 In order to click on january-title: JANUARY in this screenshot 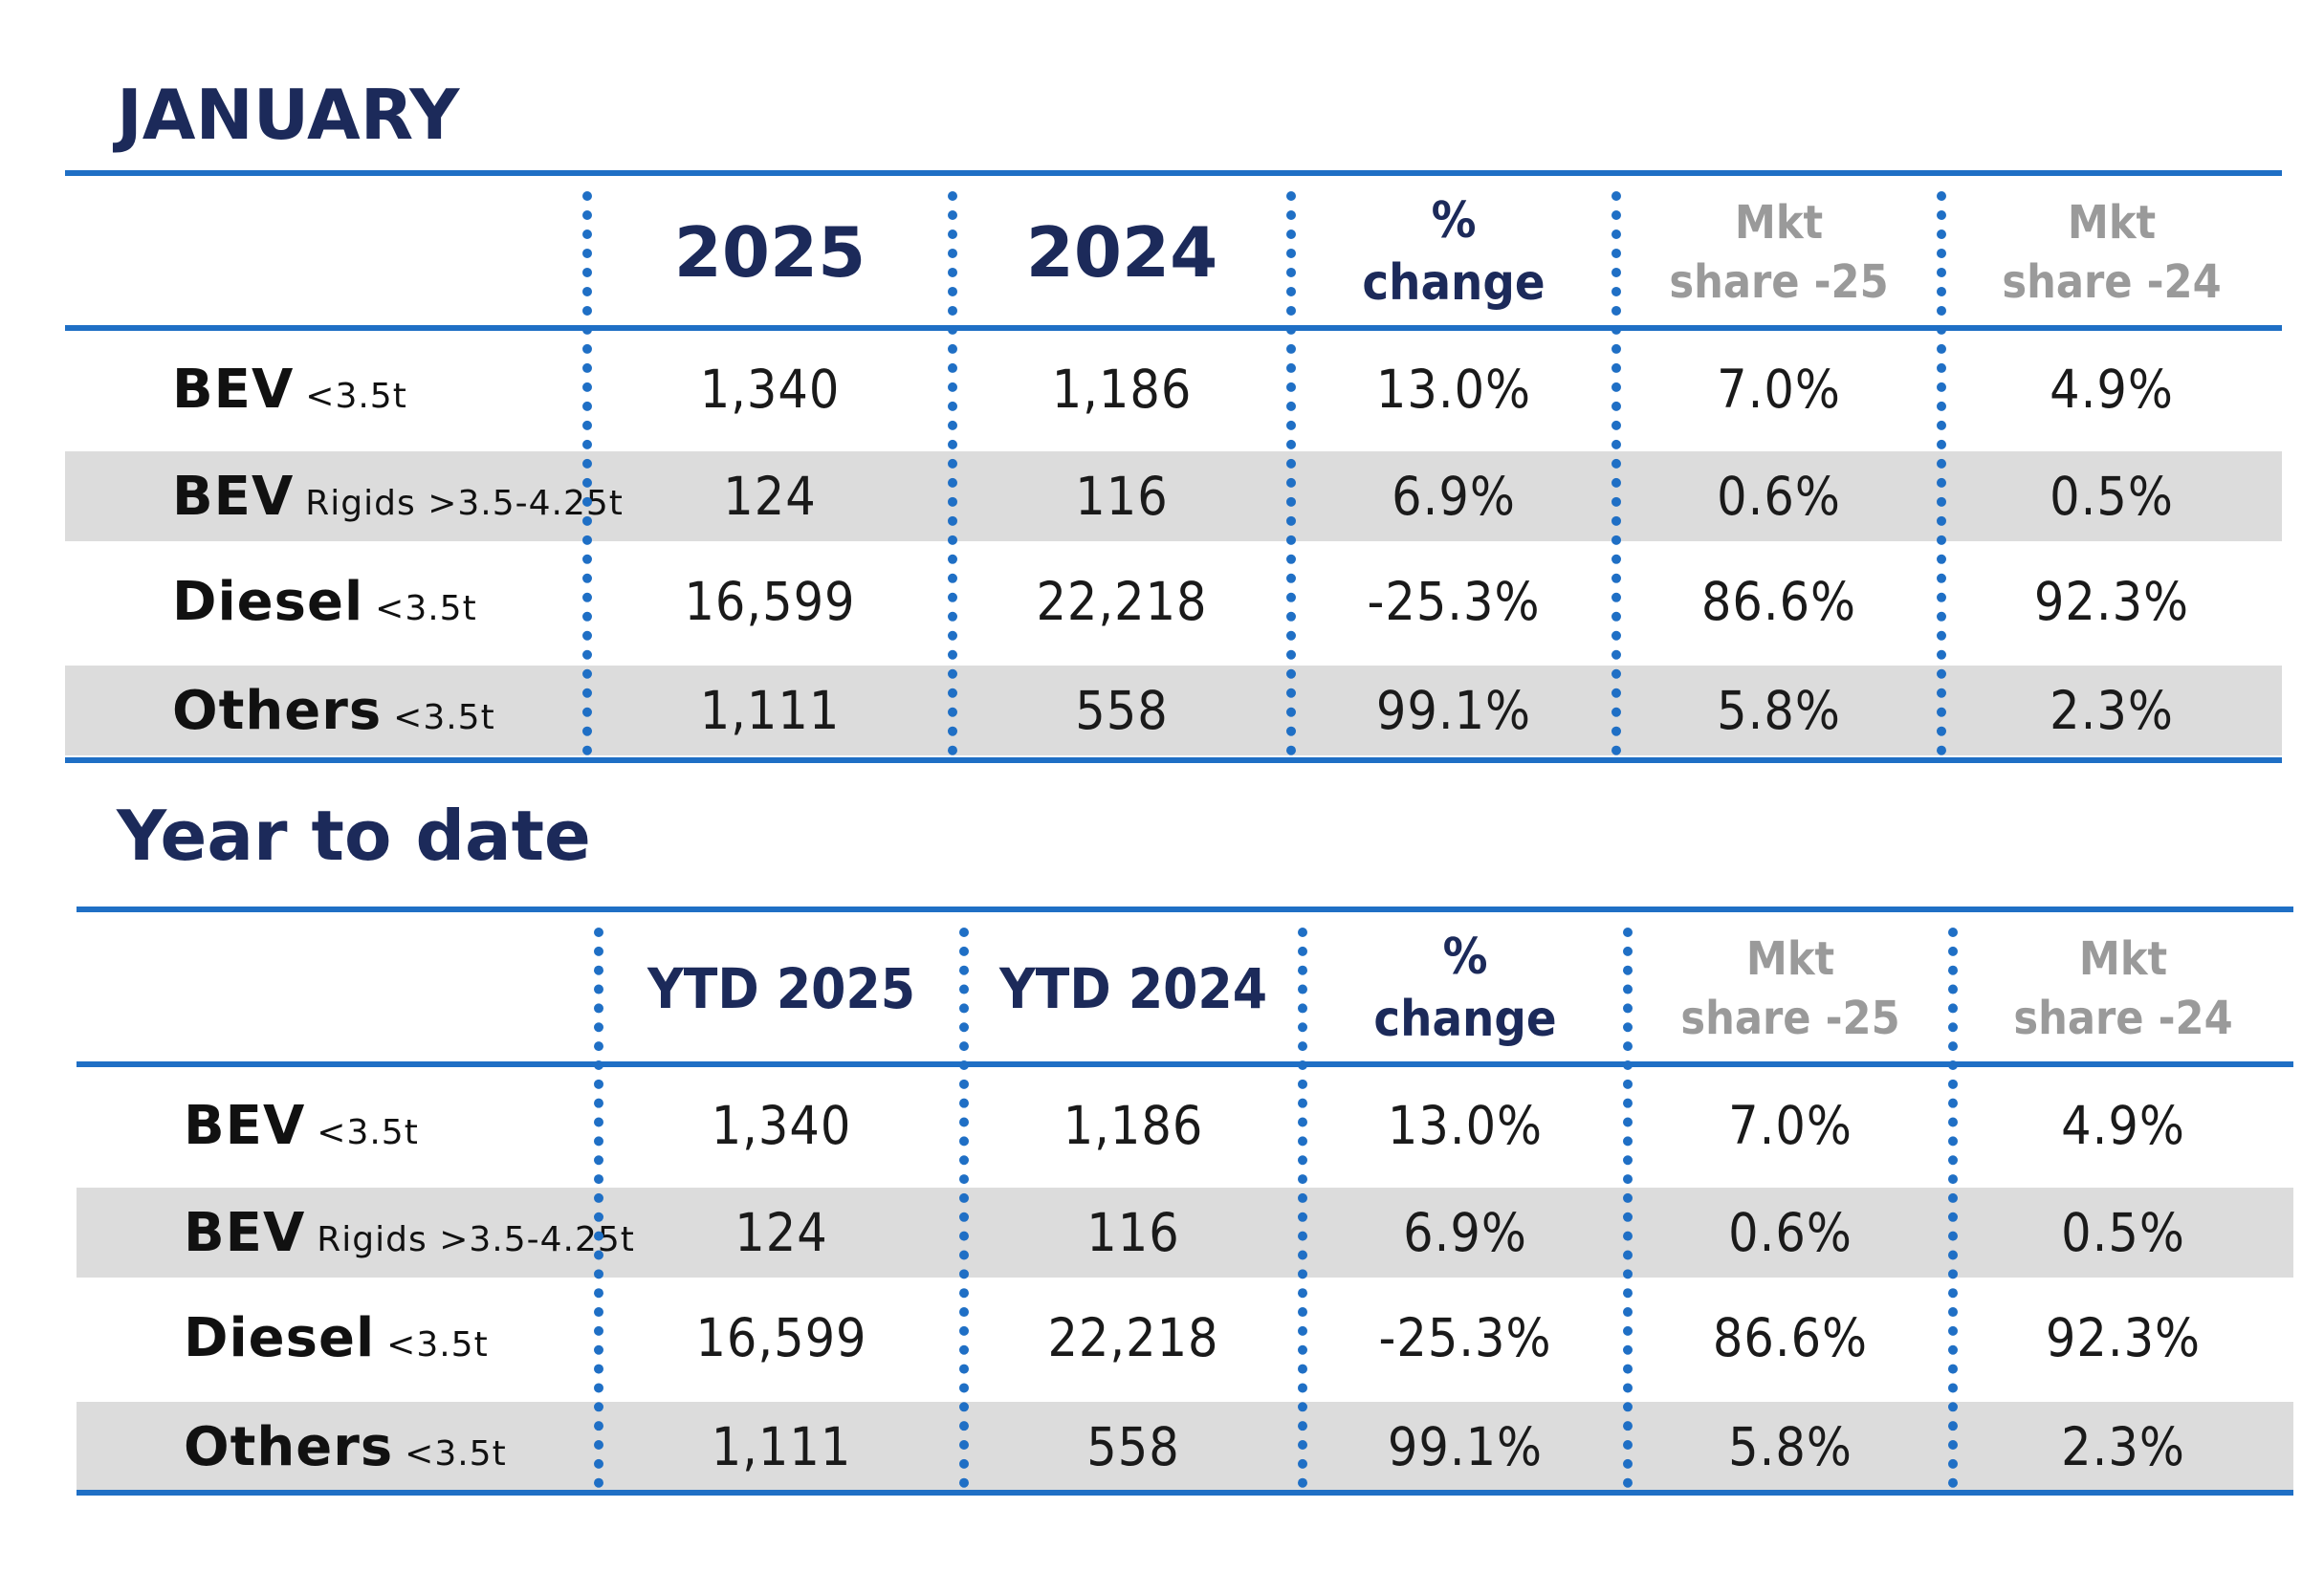, I will do `click(288, 115)`.